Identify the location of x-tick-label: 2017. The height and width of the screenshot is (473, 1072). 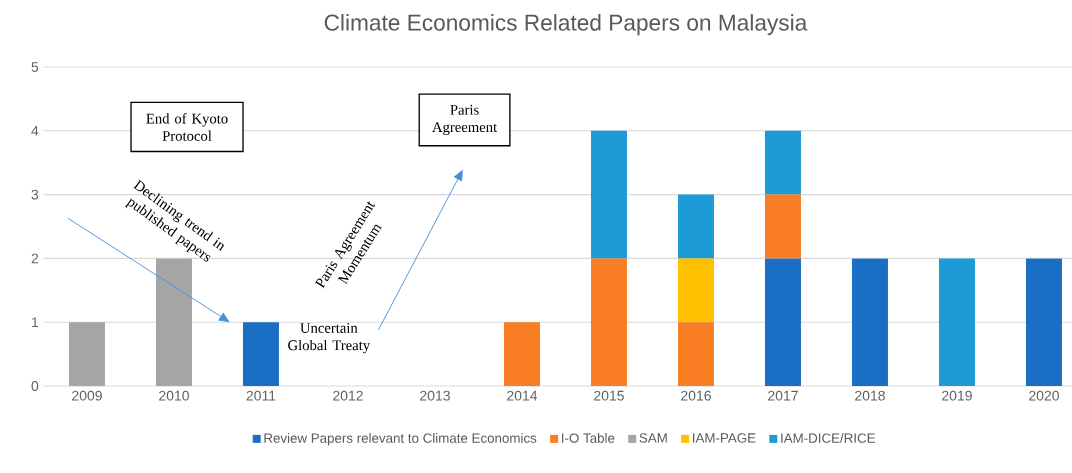
(783, 395).